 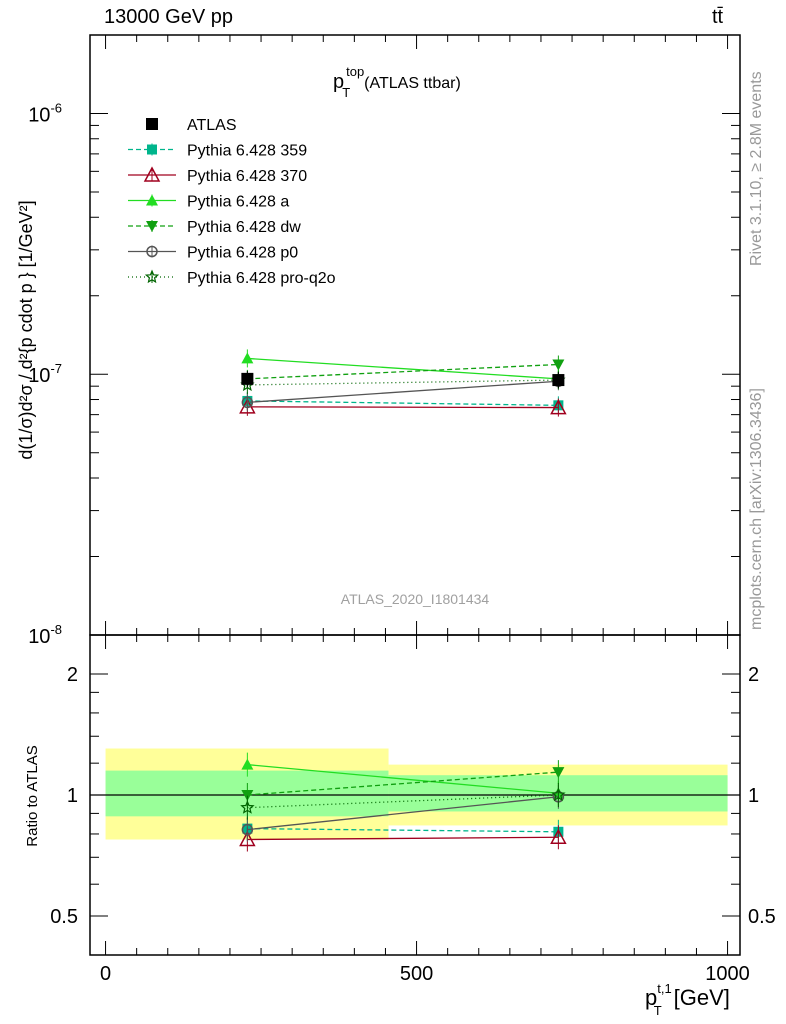 I want to click on chart-title: p top T(ATLAS ttbar), so click(x=397, y=82).